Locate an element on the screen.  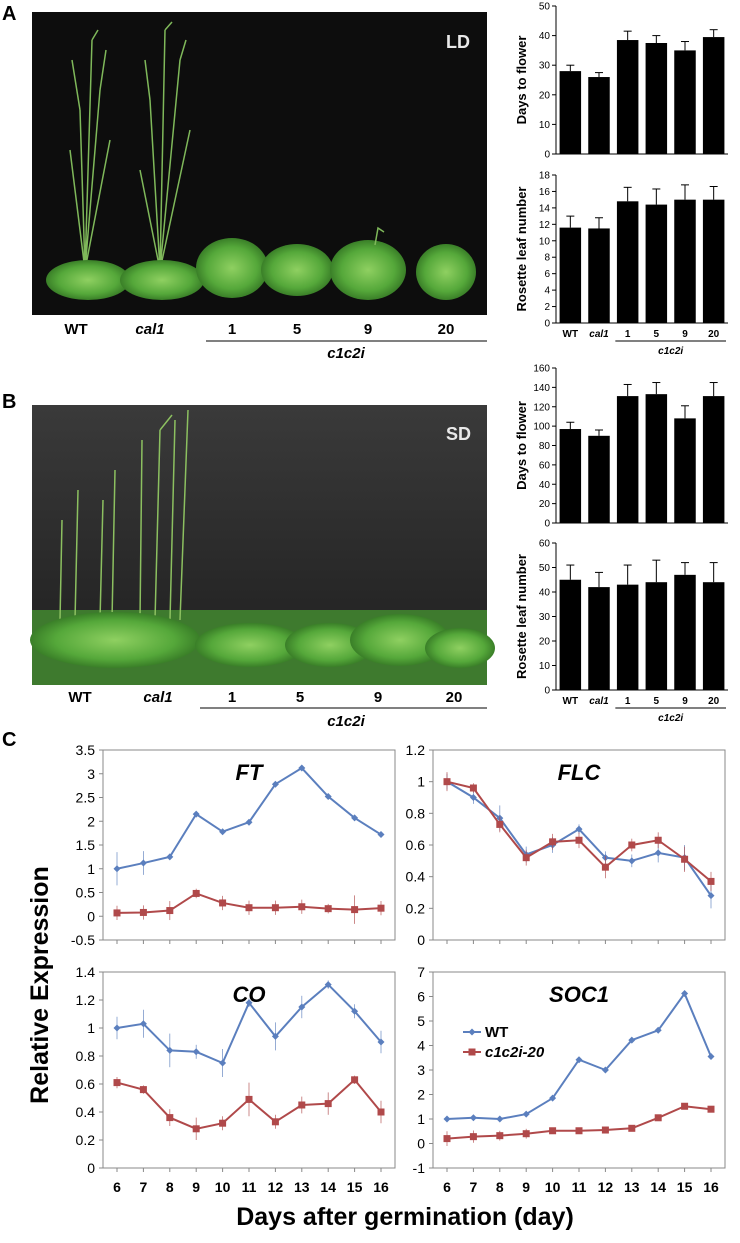
y-tick-label: 0.2 is located at coordinates (86, 1140).